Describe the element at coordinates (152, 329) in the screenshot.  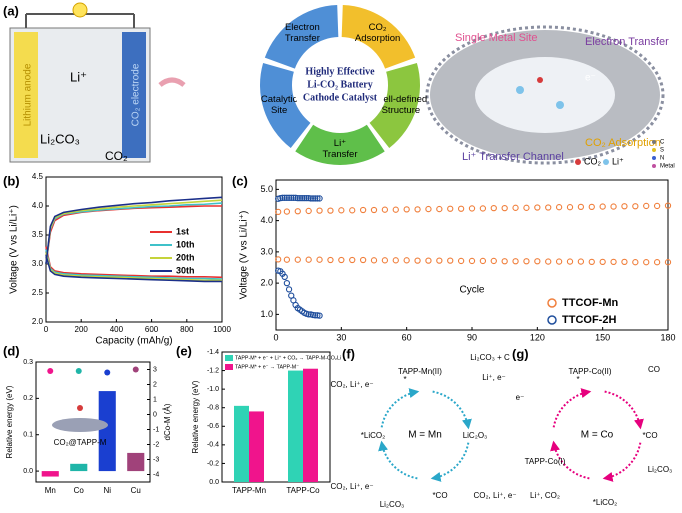
I see `x-tick-label: 600` at that location.